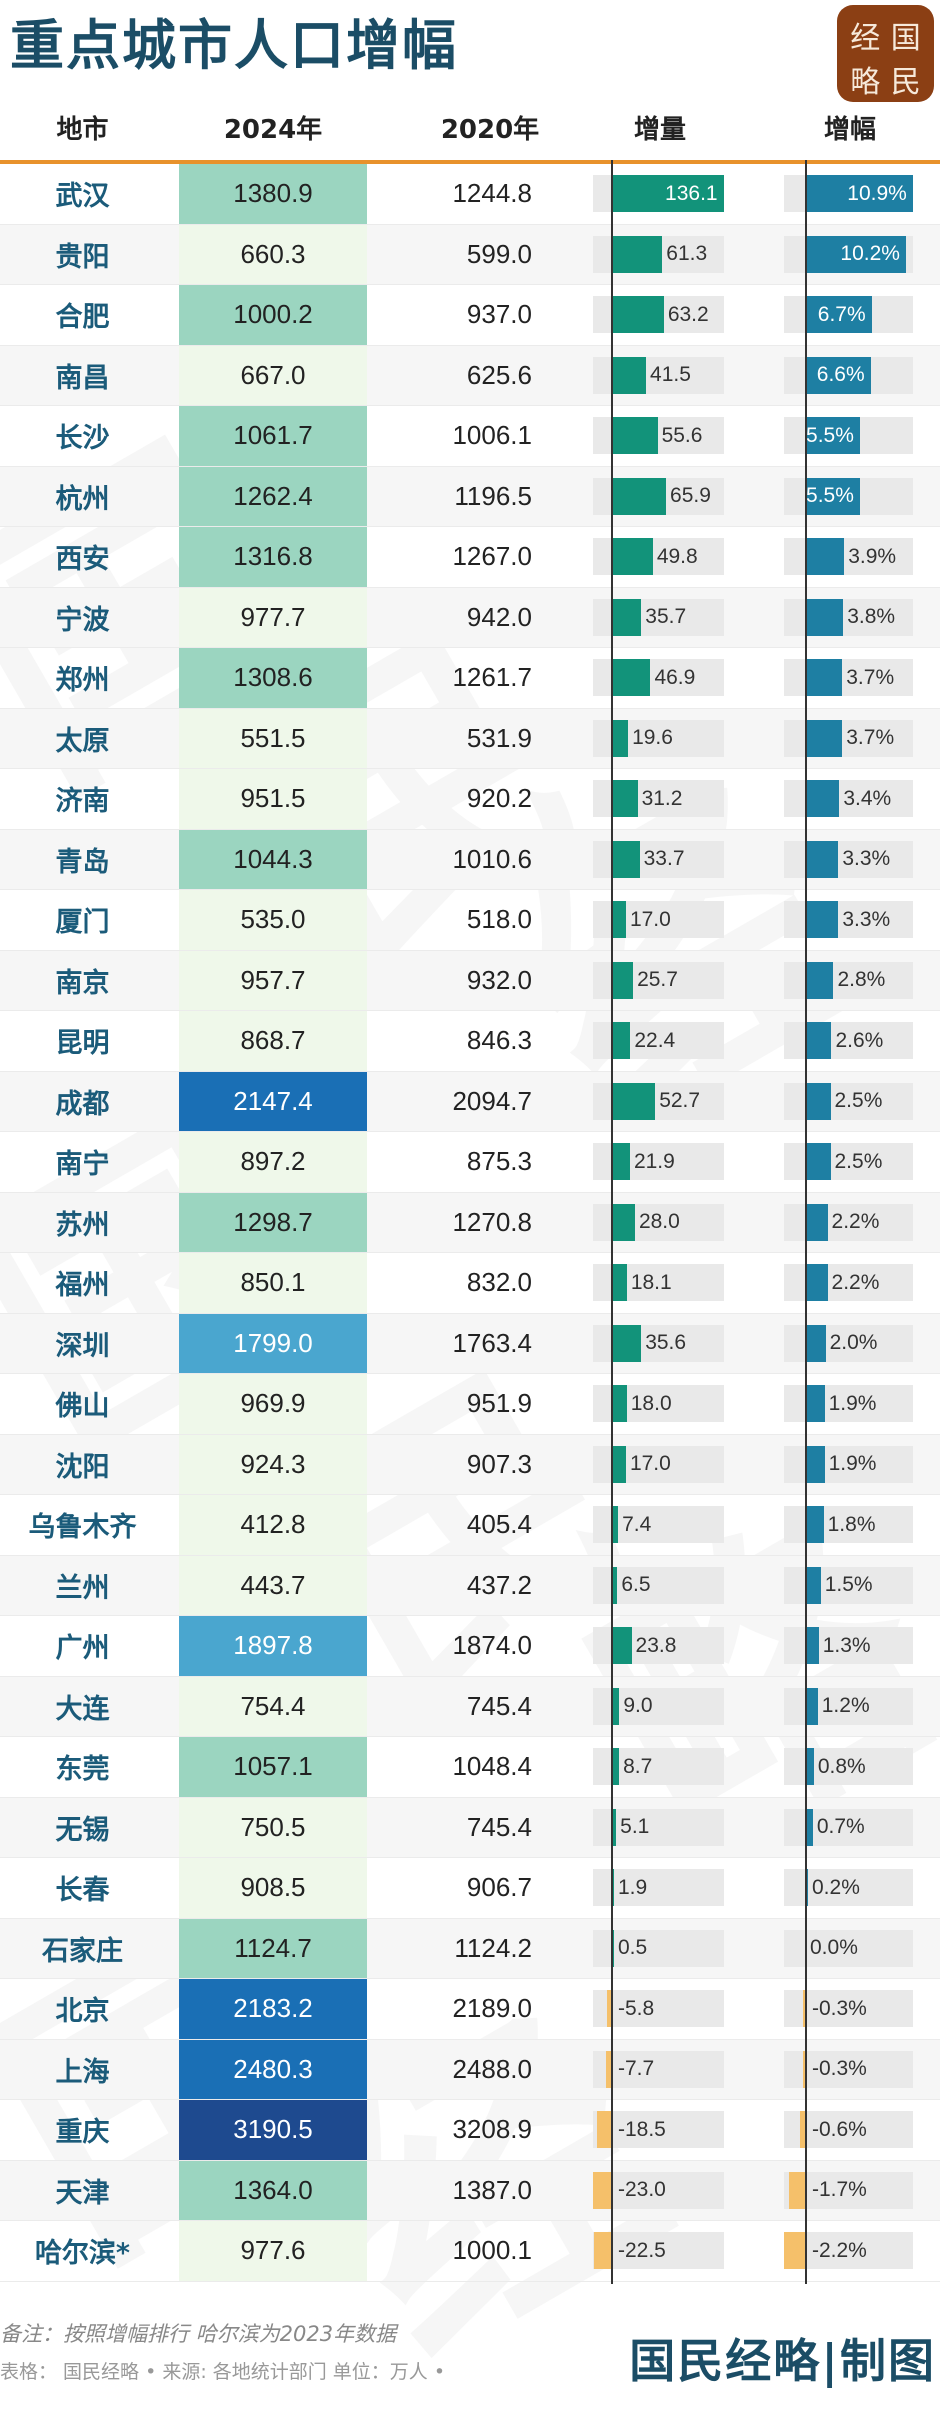 Image resolution: width=940 pixels, height=2430 pixels. Describe the element at coordinates (492, 1221) in the screenshot. I see `population-2020: 1270.8` at that location.